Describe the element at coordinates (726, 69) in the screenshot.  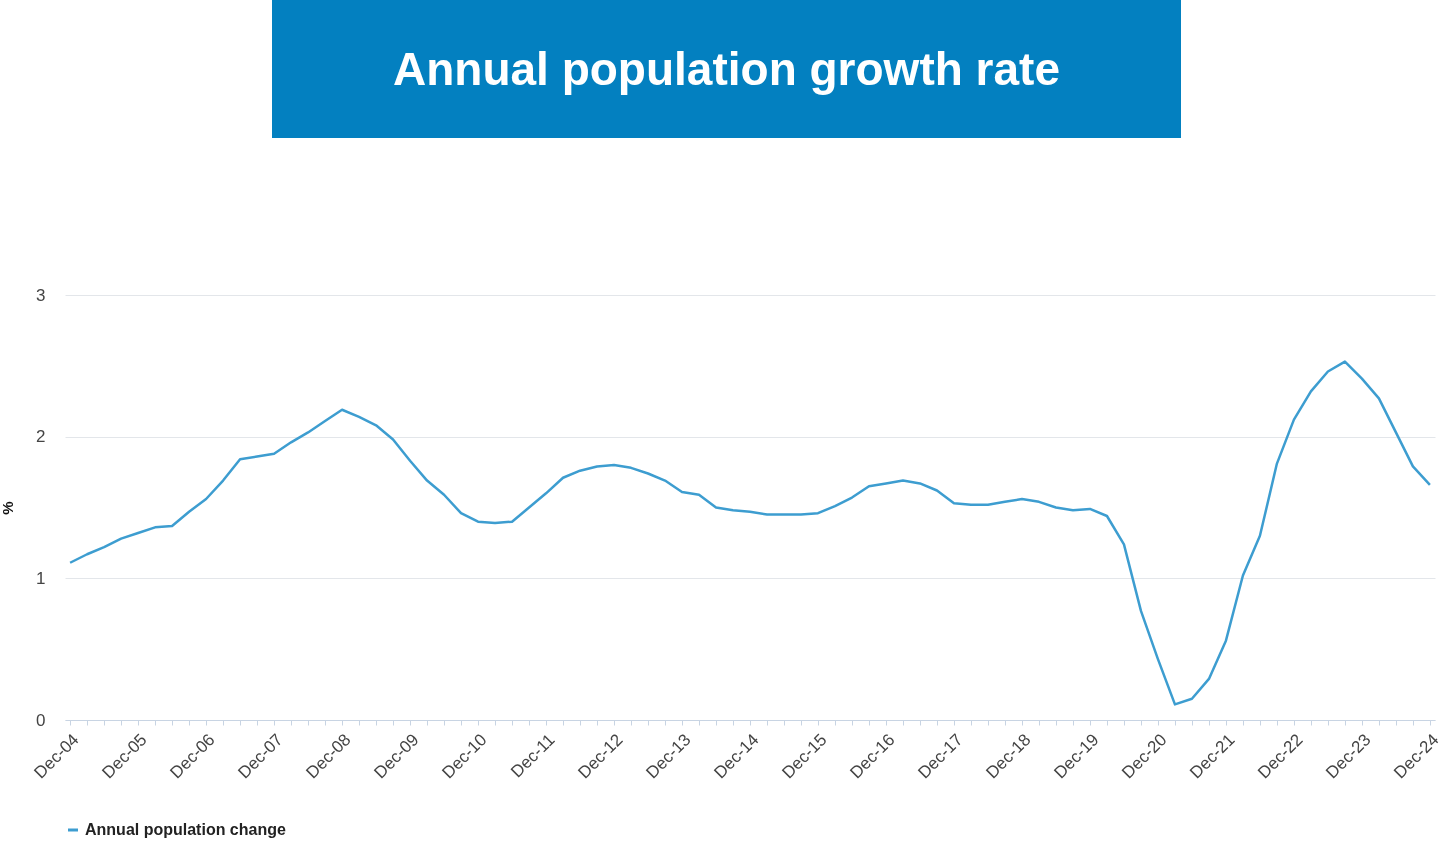
I see `chart-title: Annual population growth rate` at that location.